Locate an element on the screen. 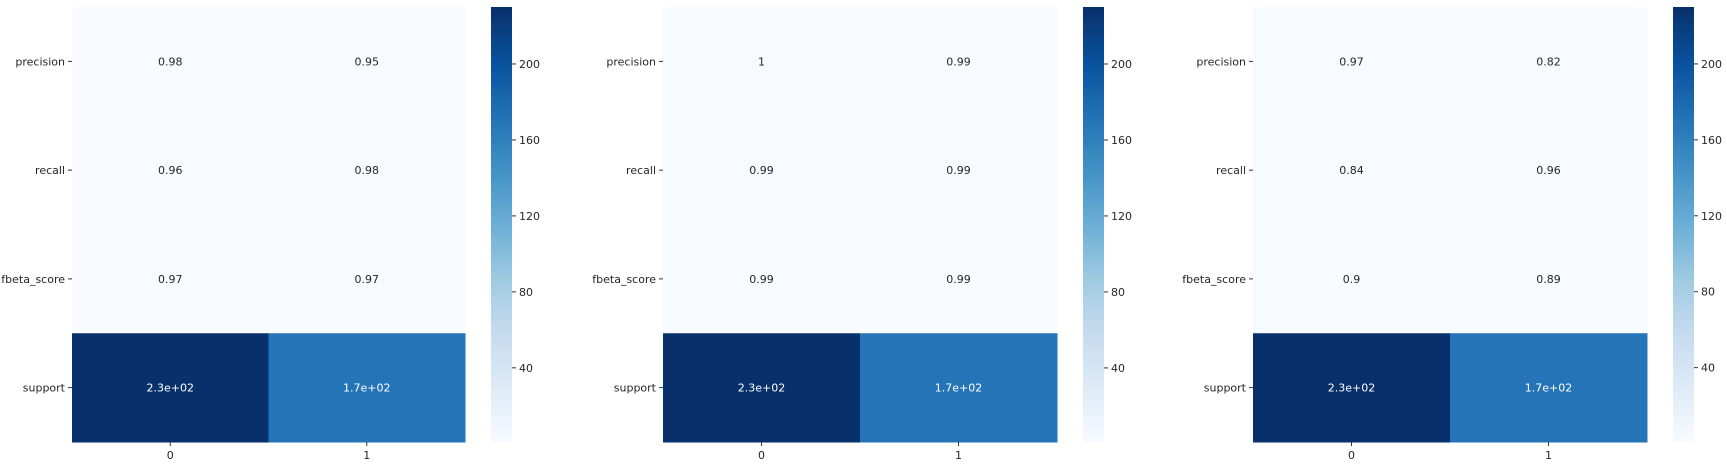 Image resolution: width=1727 pixels, height=466 pixels. cell-annotation: 0.9 is located at coordinates (1352, 279).